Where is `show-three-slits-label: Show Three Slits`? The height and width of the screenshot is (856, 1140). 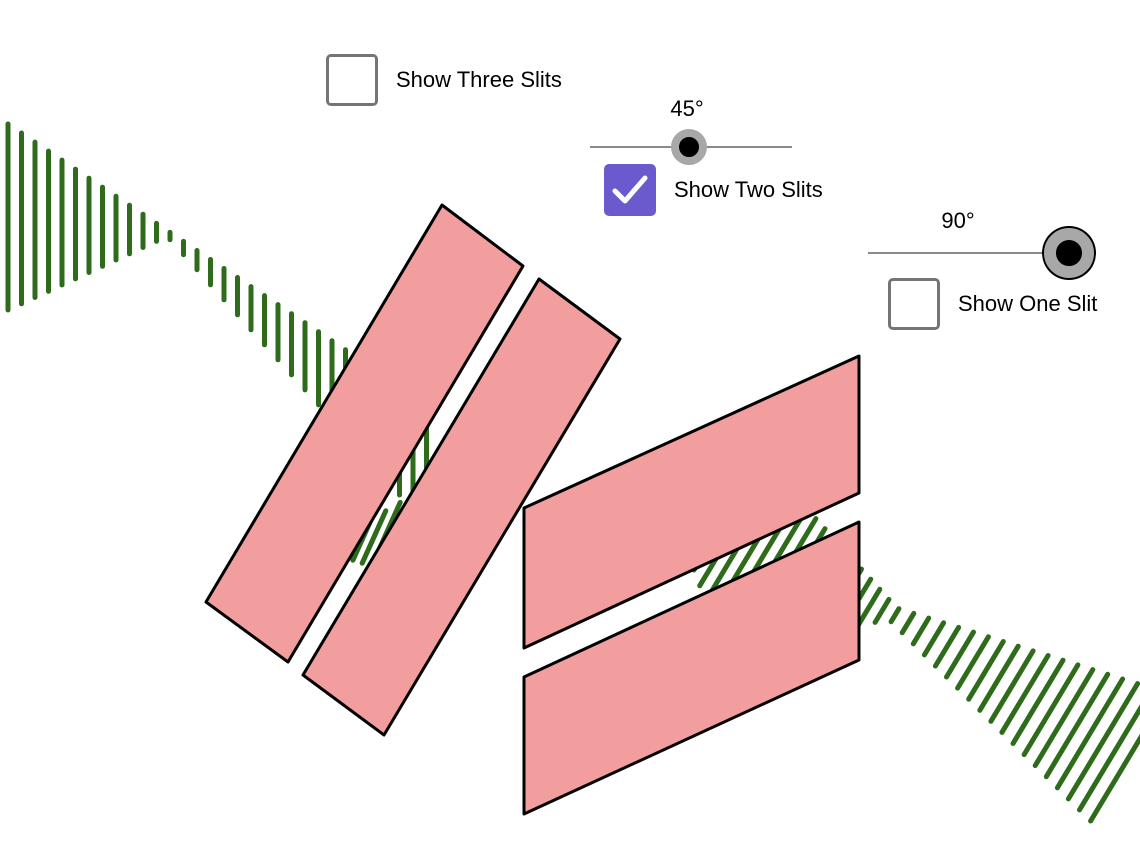 show-three-slits-label: Show Three Slits is located at coordinates (479, 79).